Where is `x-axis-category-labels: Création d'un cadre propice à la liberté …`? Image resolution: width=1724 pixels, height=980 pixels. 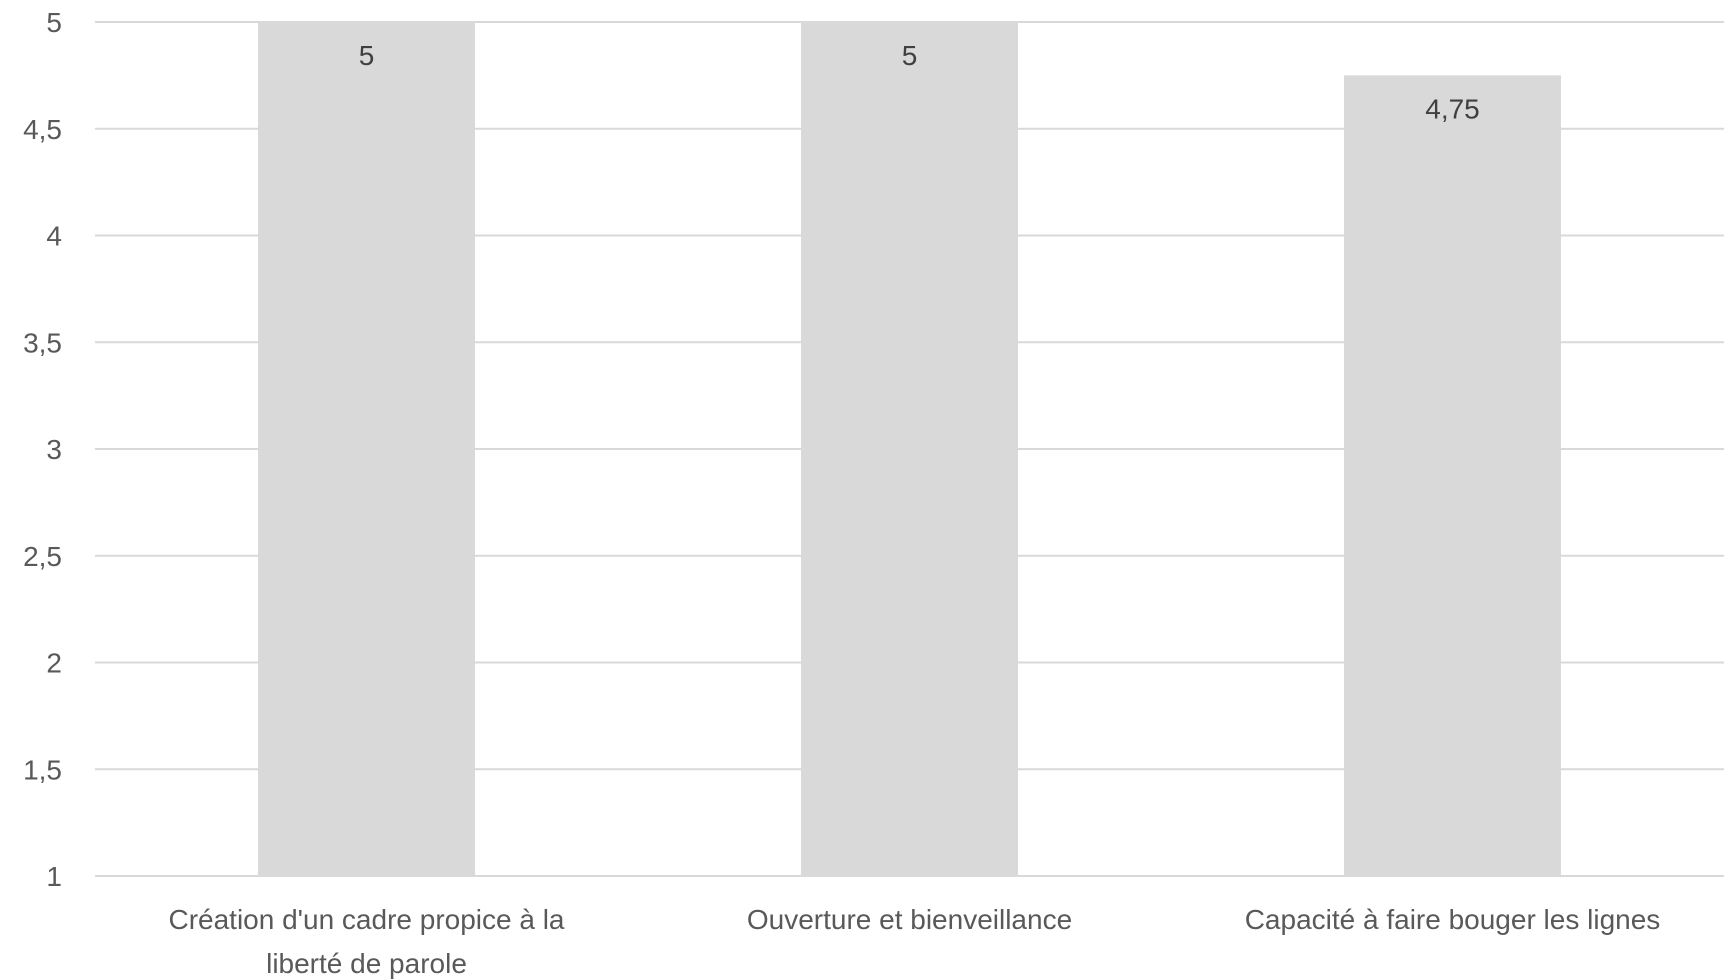 x-axis-category-labels: Création d'un cadre propice à la liberté … is located at coordinates (914, 941).